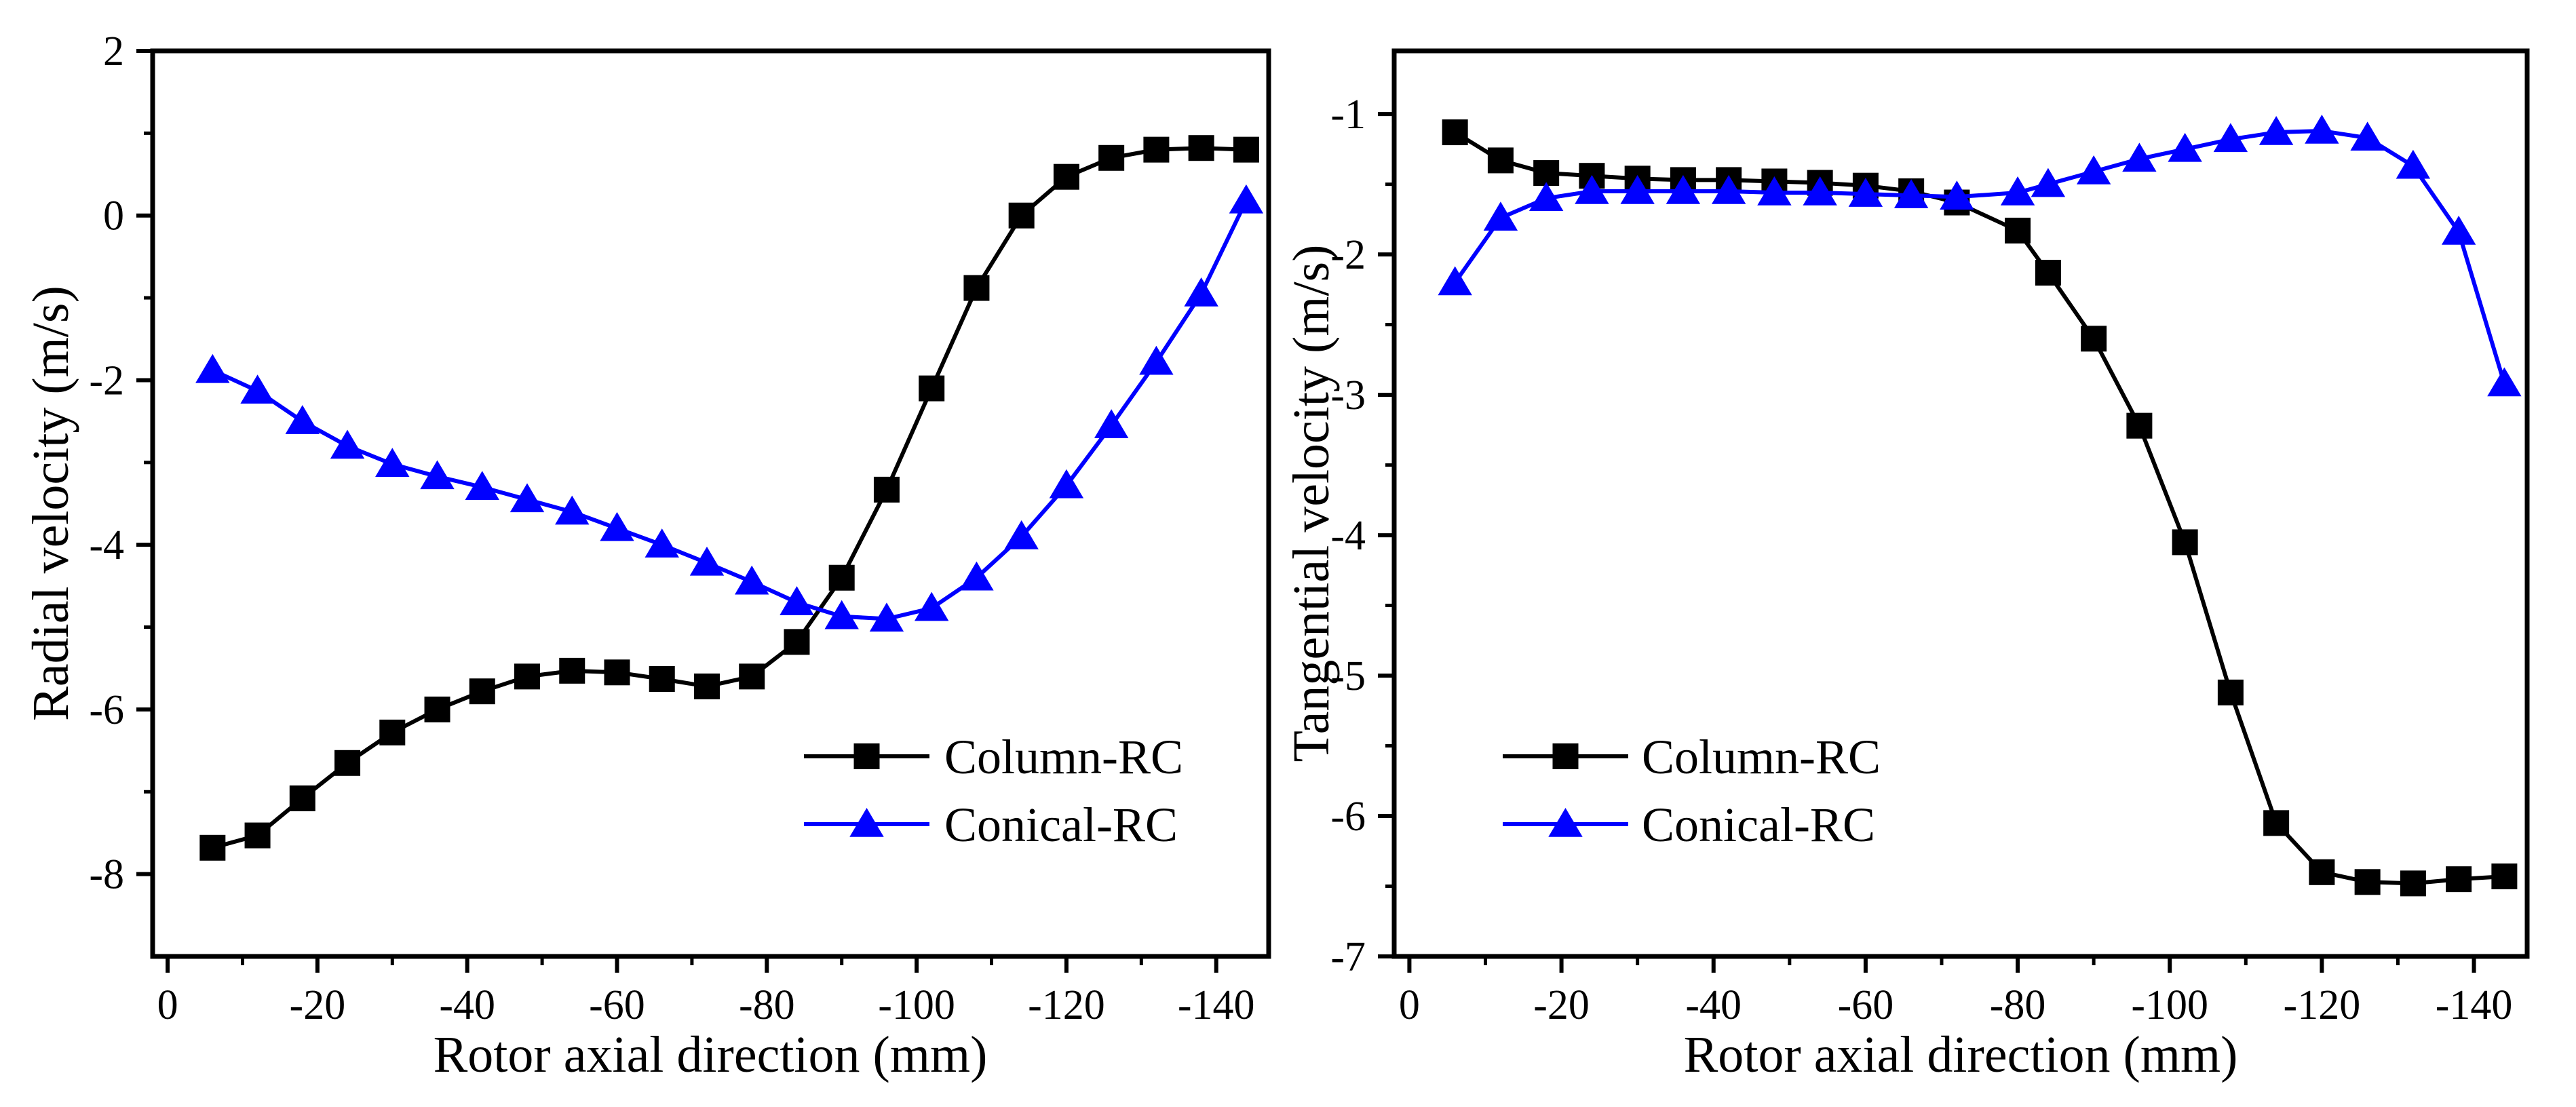  I want to click on tangential-velocity-x-tick-label: -120, so click(2322, 1005).